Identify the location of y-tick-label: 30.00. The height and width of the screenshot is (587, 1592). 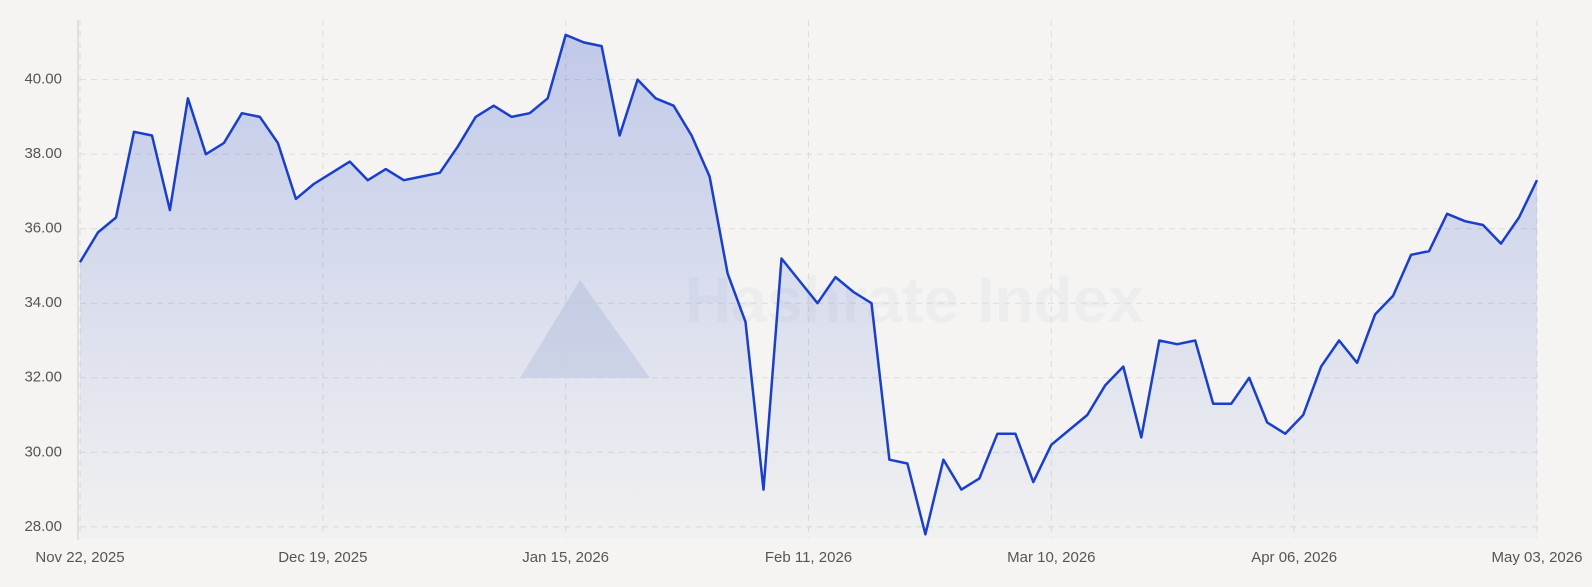
(43, 451).